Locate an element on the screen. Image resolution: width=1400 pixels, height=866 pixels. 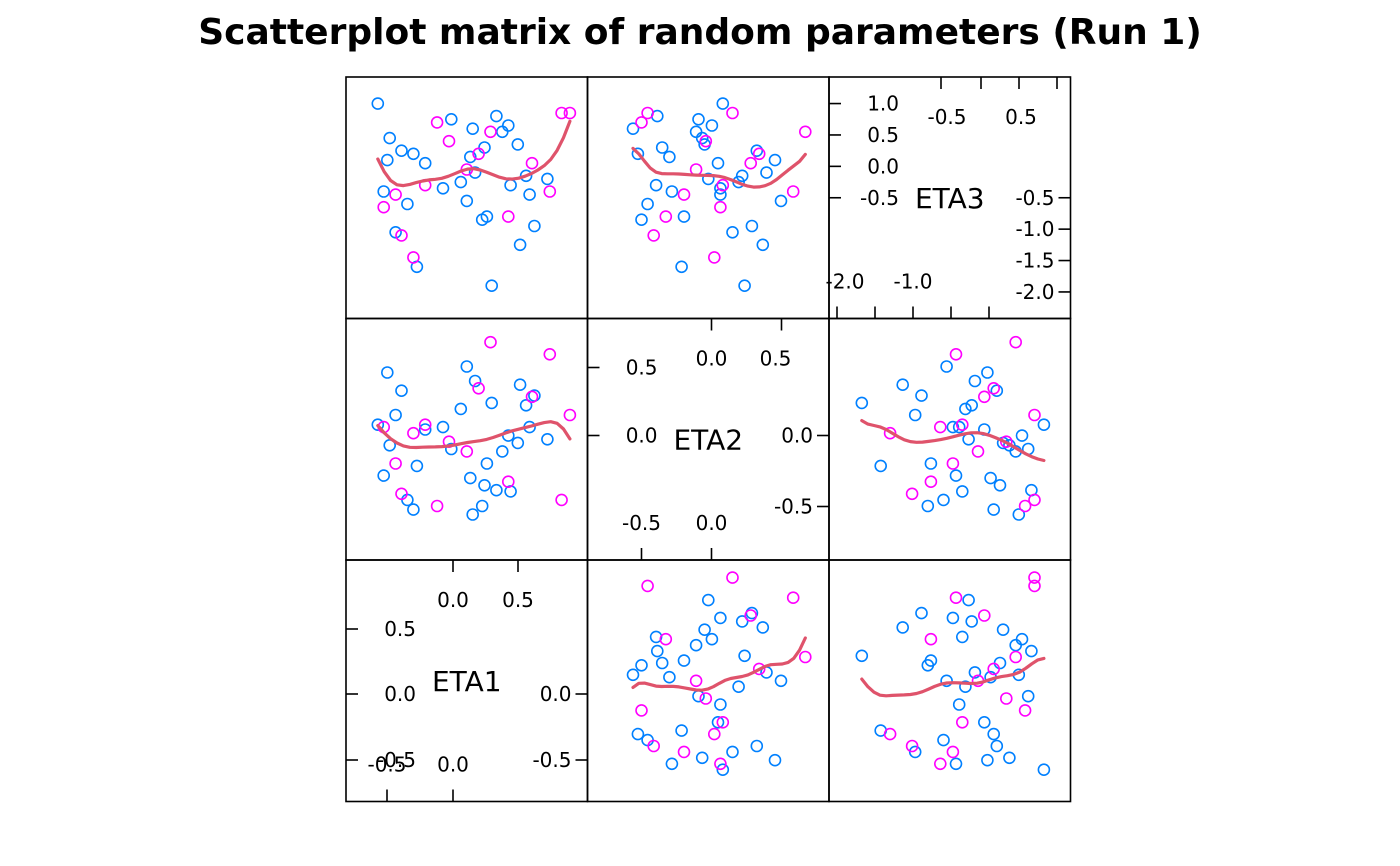
eta3-top-tick-label-0: -0.5 is located at coordinates (946, 117).